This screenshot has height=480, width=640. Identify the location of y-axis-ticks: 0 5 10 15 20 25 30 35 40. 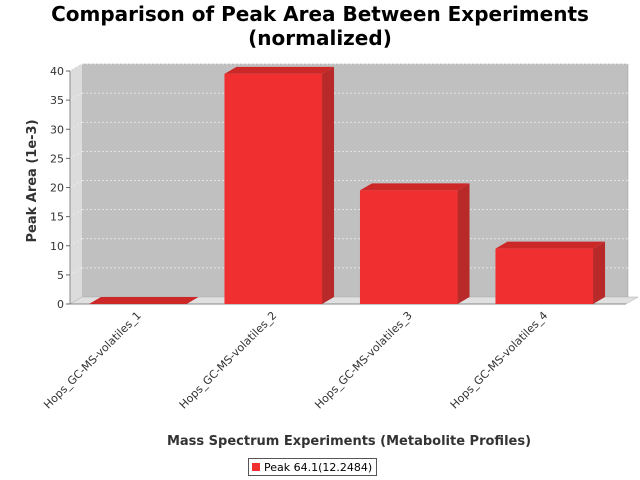
(60, 188).